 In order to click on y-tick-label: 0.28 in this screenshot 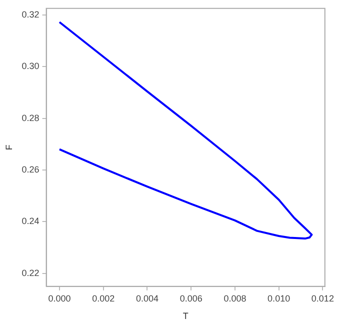, I will do `click(31, 117)`.